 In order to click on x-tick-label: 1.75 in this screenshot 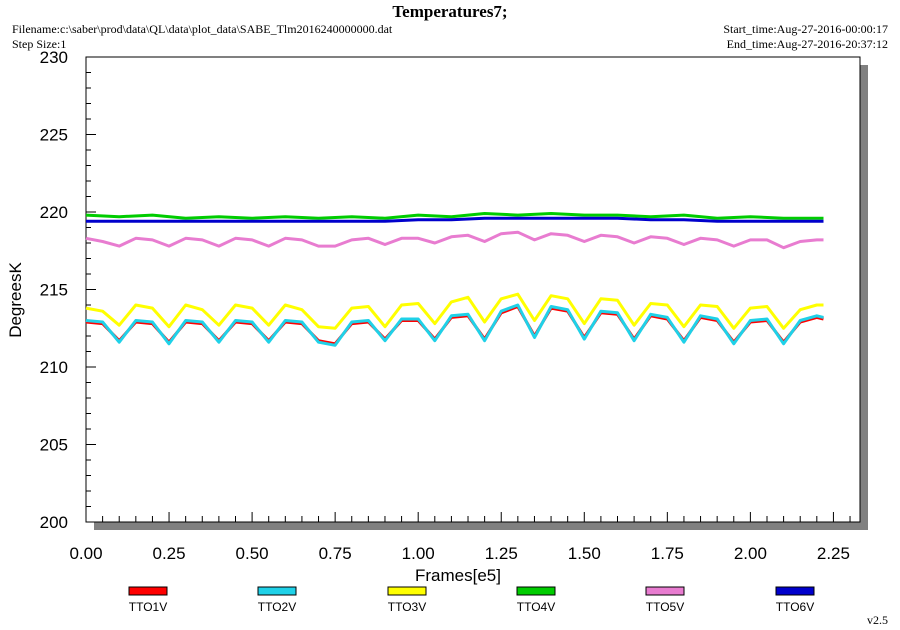, I will do `click(667, 553)`.